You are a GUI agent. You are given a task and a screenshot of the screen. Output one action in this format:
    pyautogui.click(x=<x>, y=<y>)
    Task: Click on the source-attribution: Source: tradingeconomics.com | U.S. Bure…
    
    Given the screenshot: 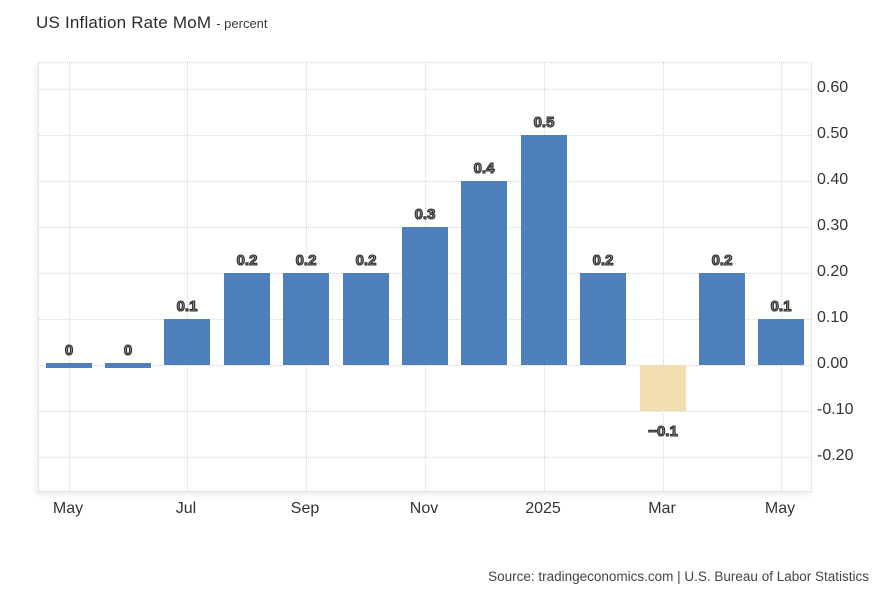 What is the action you would take?
    pyautogui.click(x=678, y=576)
    